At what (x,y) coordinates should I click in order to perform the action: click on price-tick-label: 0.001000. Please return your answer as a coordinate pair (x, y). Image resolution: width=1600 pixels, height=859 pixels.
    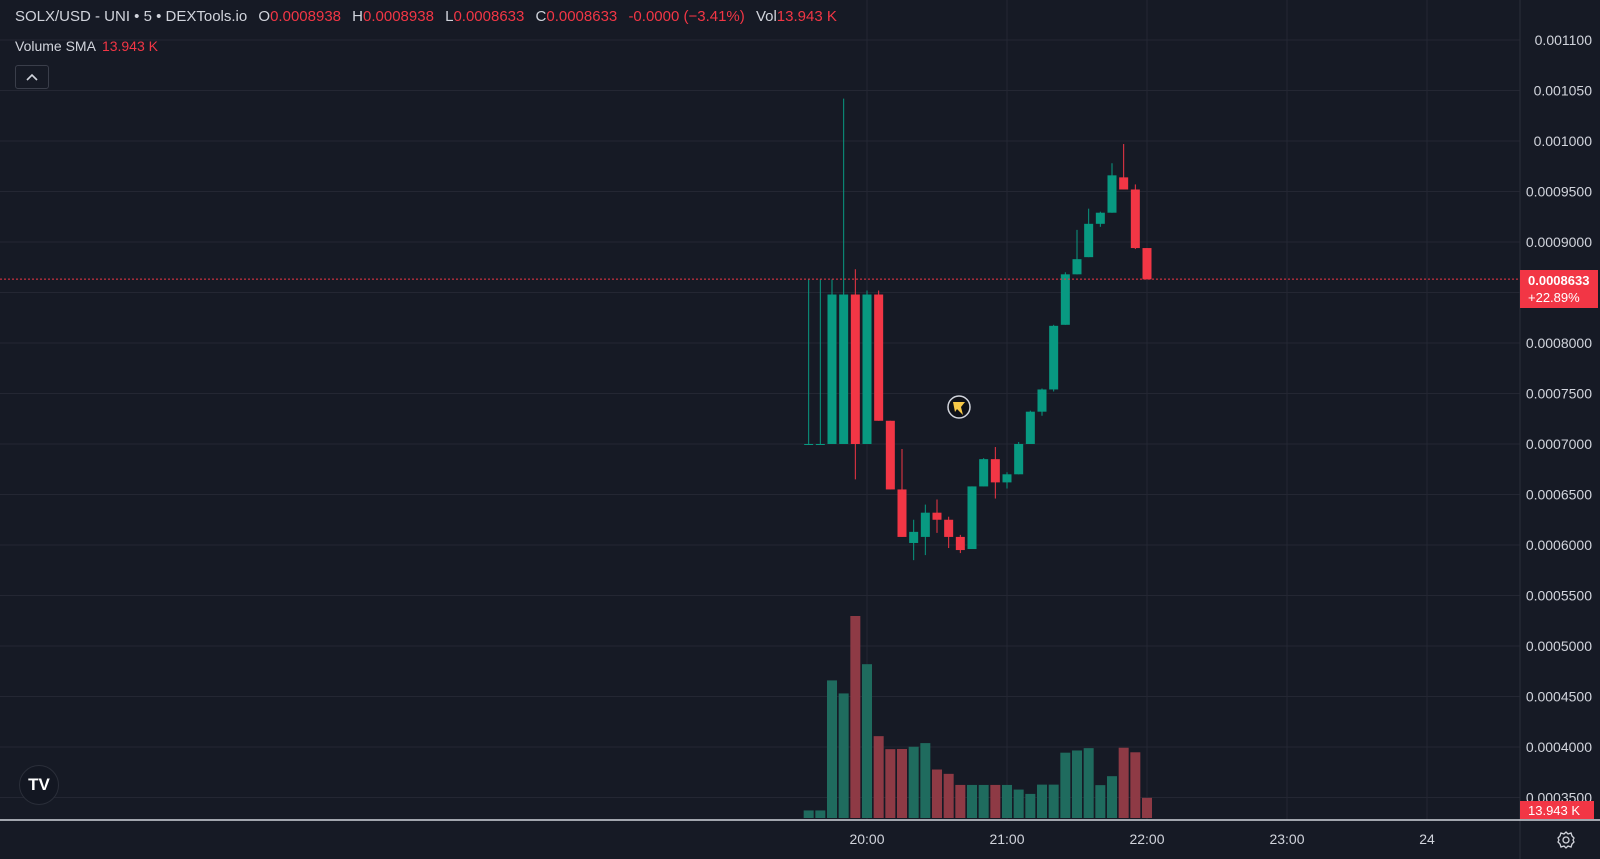
    Looking at the image, I should click on (1563, 141).